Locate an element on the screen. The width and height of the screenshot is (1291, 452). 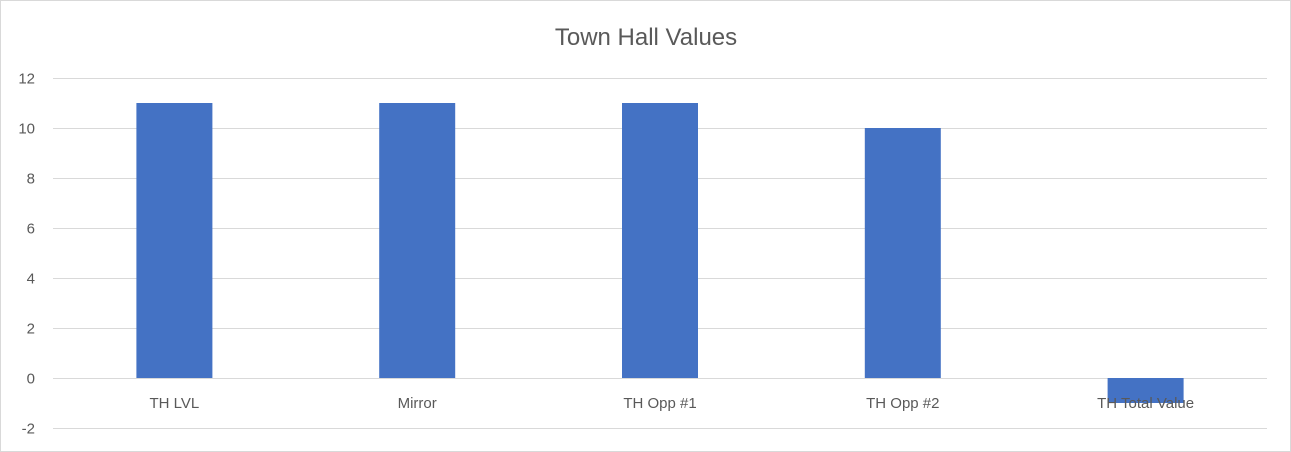
y-axis-ticks: -2 0 2 4 6 8 10 12 is located at coordinates (26, 254).